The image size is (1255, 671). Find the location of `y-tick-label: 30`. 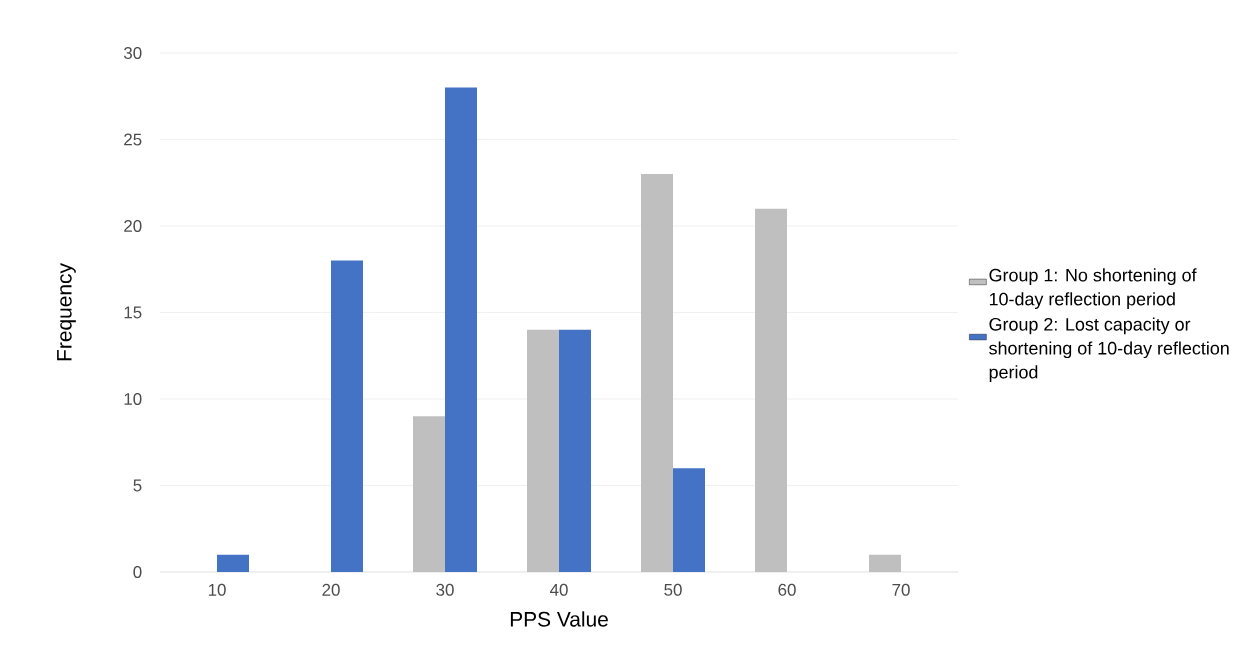

y-tick-label: 30 is located at coordinates (132, 52).